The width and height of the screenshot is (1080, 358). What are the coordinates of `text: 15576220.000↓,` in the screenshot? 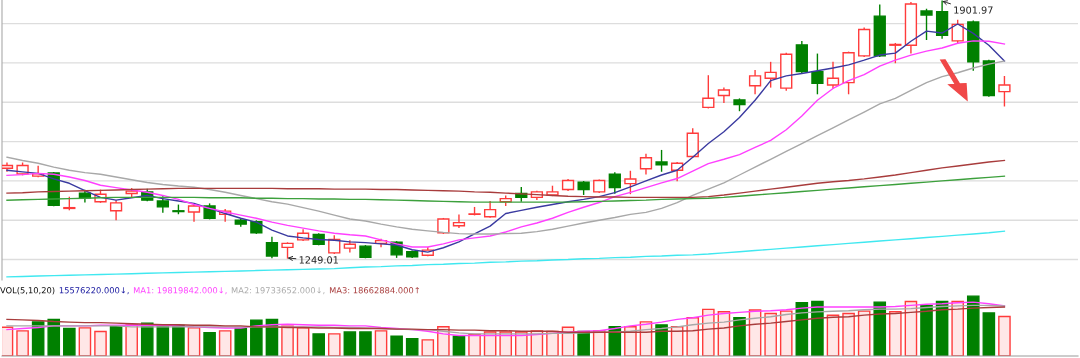 It's located at (94, 291).